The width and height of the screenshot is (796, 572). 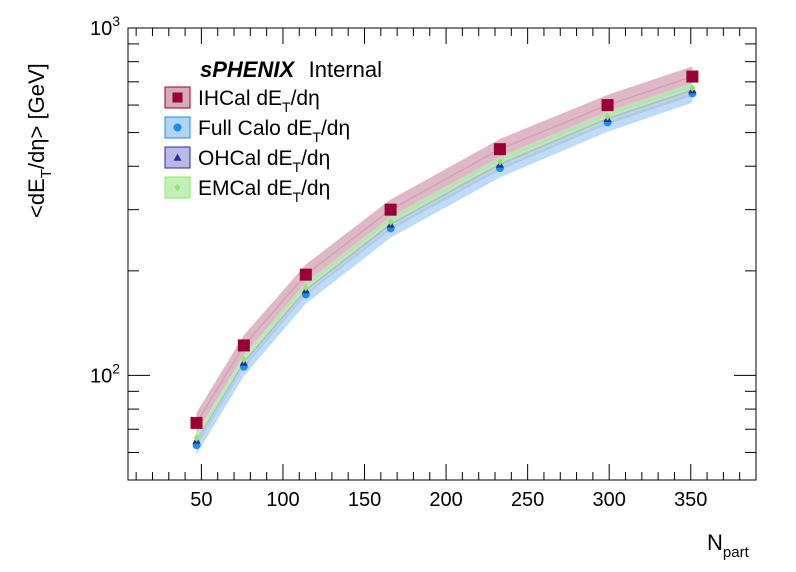 I want to click on legend-label-main: EMCal dE, so click(x=245, y=188).